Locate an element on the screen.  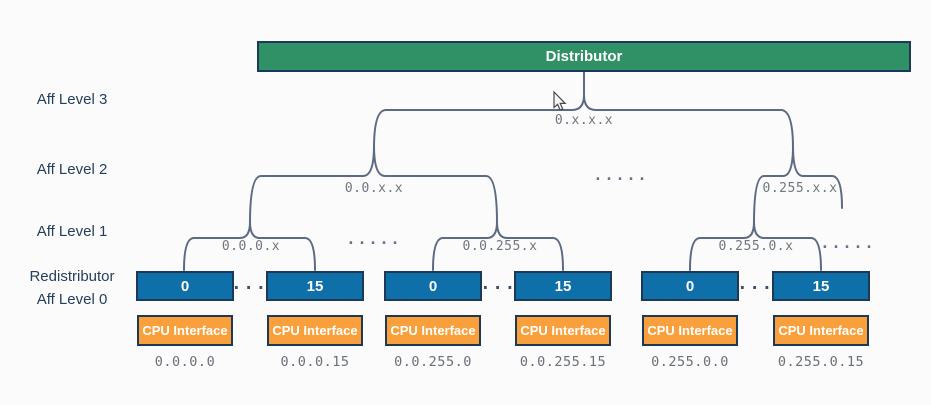
level1-brace-a is located at coordinates (249, 246).